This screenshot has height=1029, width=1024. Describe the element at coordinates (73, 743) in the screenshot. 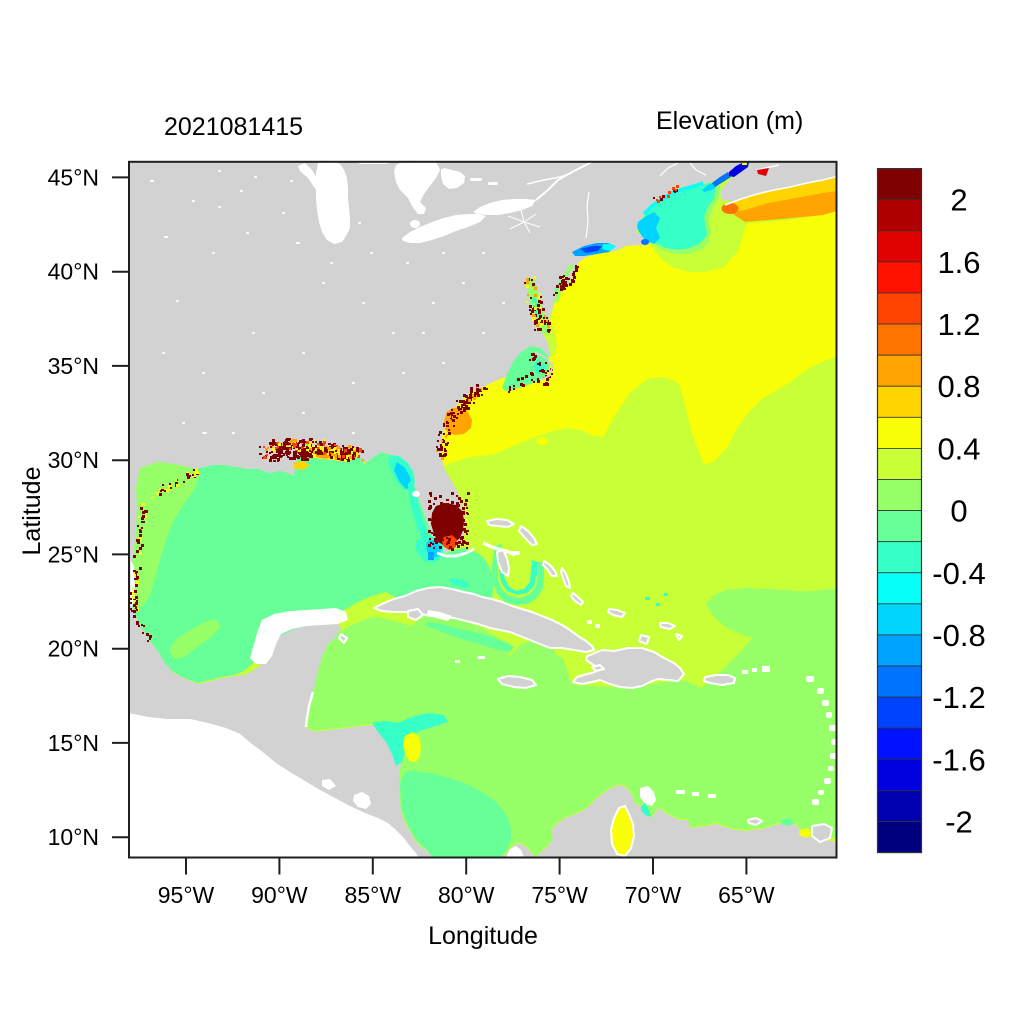

I see `svg-text: 15°N` at that location.